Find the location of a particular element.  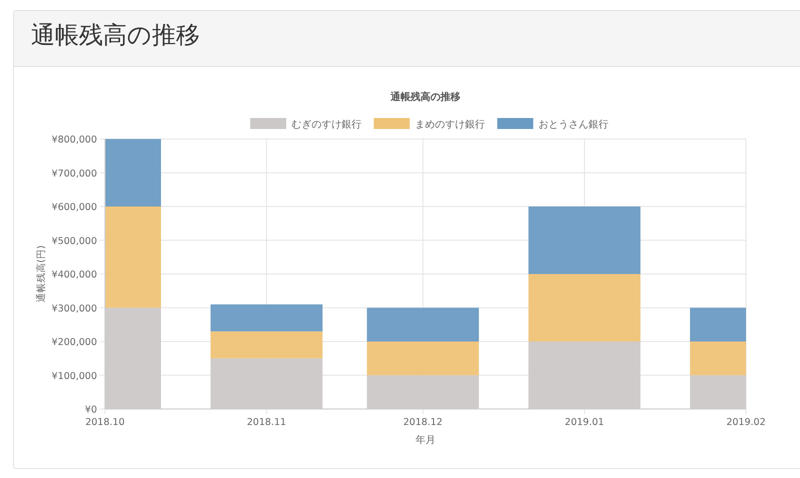

legend-label: おとうさん銀行 is located at coordinates (573, 125).